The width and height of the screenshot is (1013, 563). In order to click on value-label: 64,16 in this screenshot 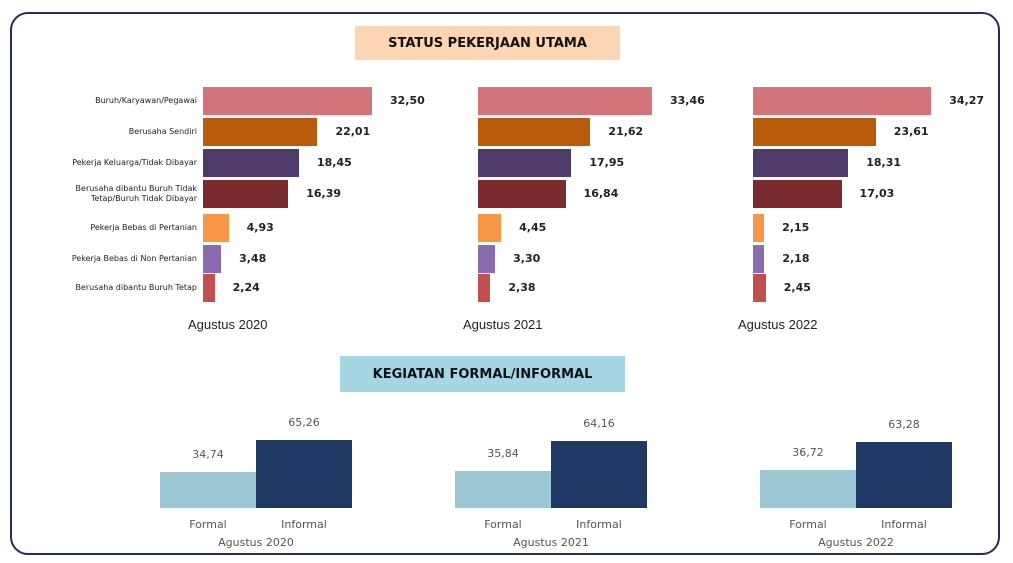, I will do `click(599, 424)`.